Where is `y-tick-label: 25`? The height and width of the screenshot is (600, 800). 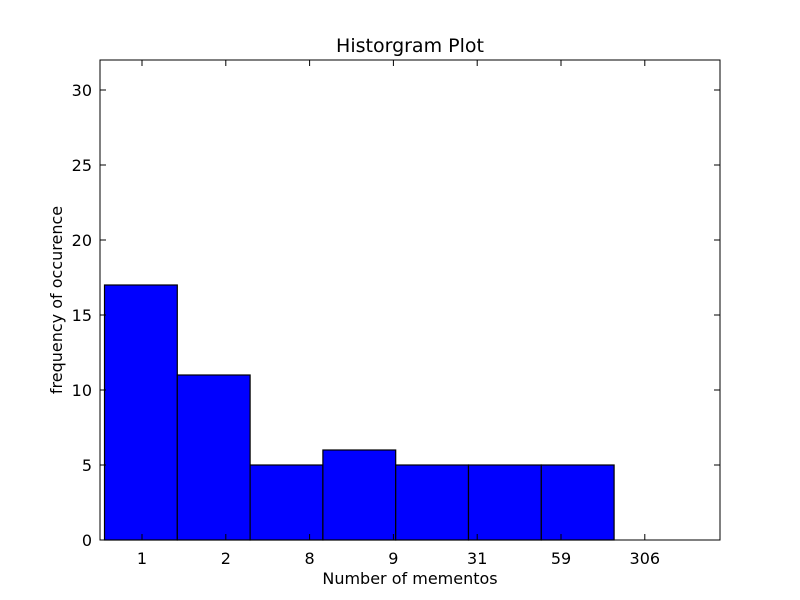 y-tick-label: 25 is located at coordinates (82, 165).